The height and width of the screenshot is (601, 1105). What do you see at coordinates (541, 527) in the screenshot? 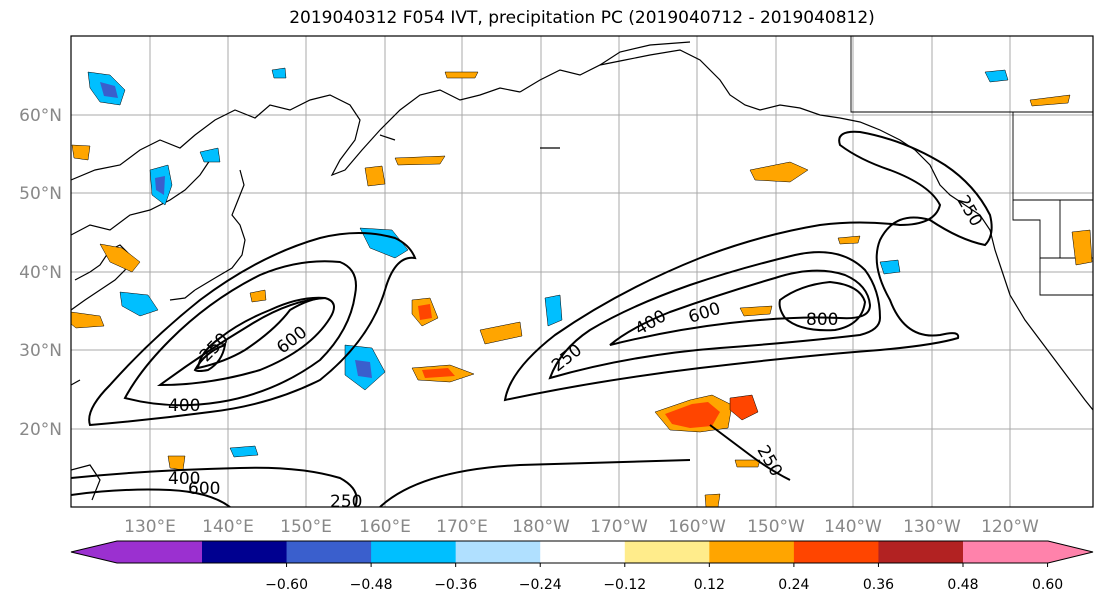
I see `lon-label: 180°W` at bounding box center [541, 527].